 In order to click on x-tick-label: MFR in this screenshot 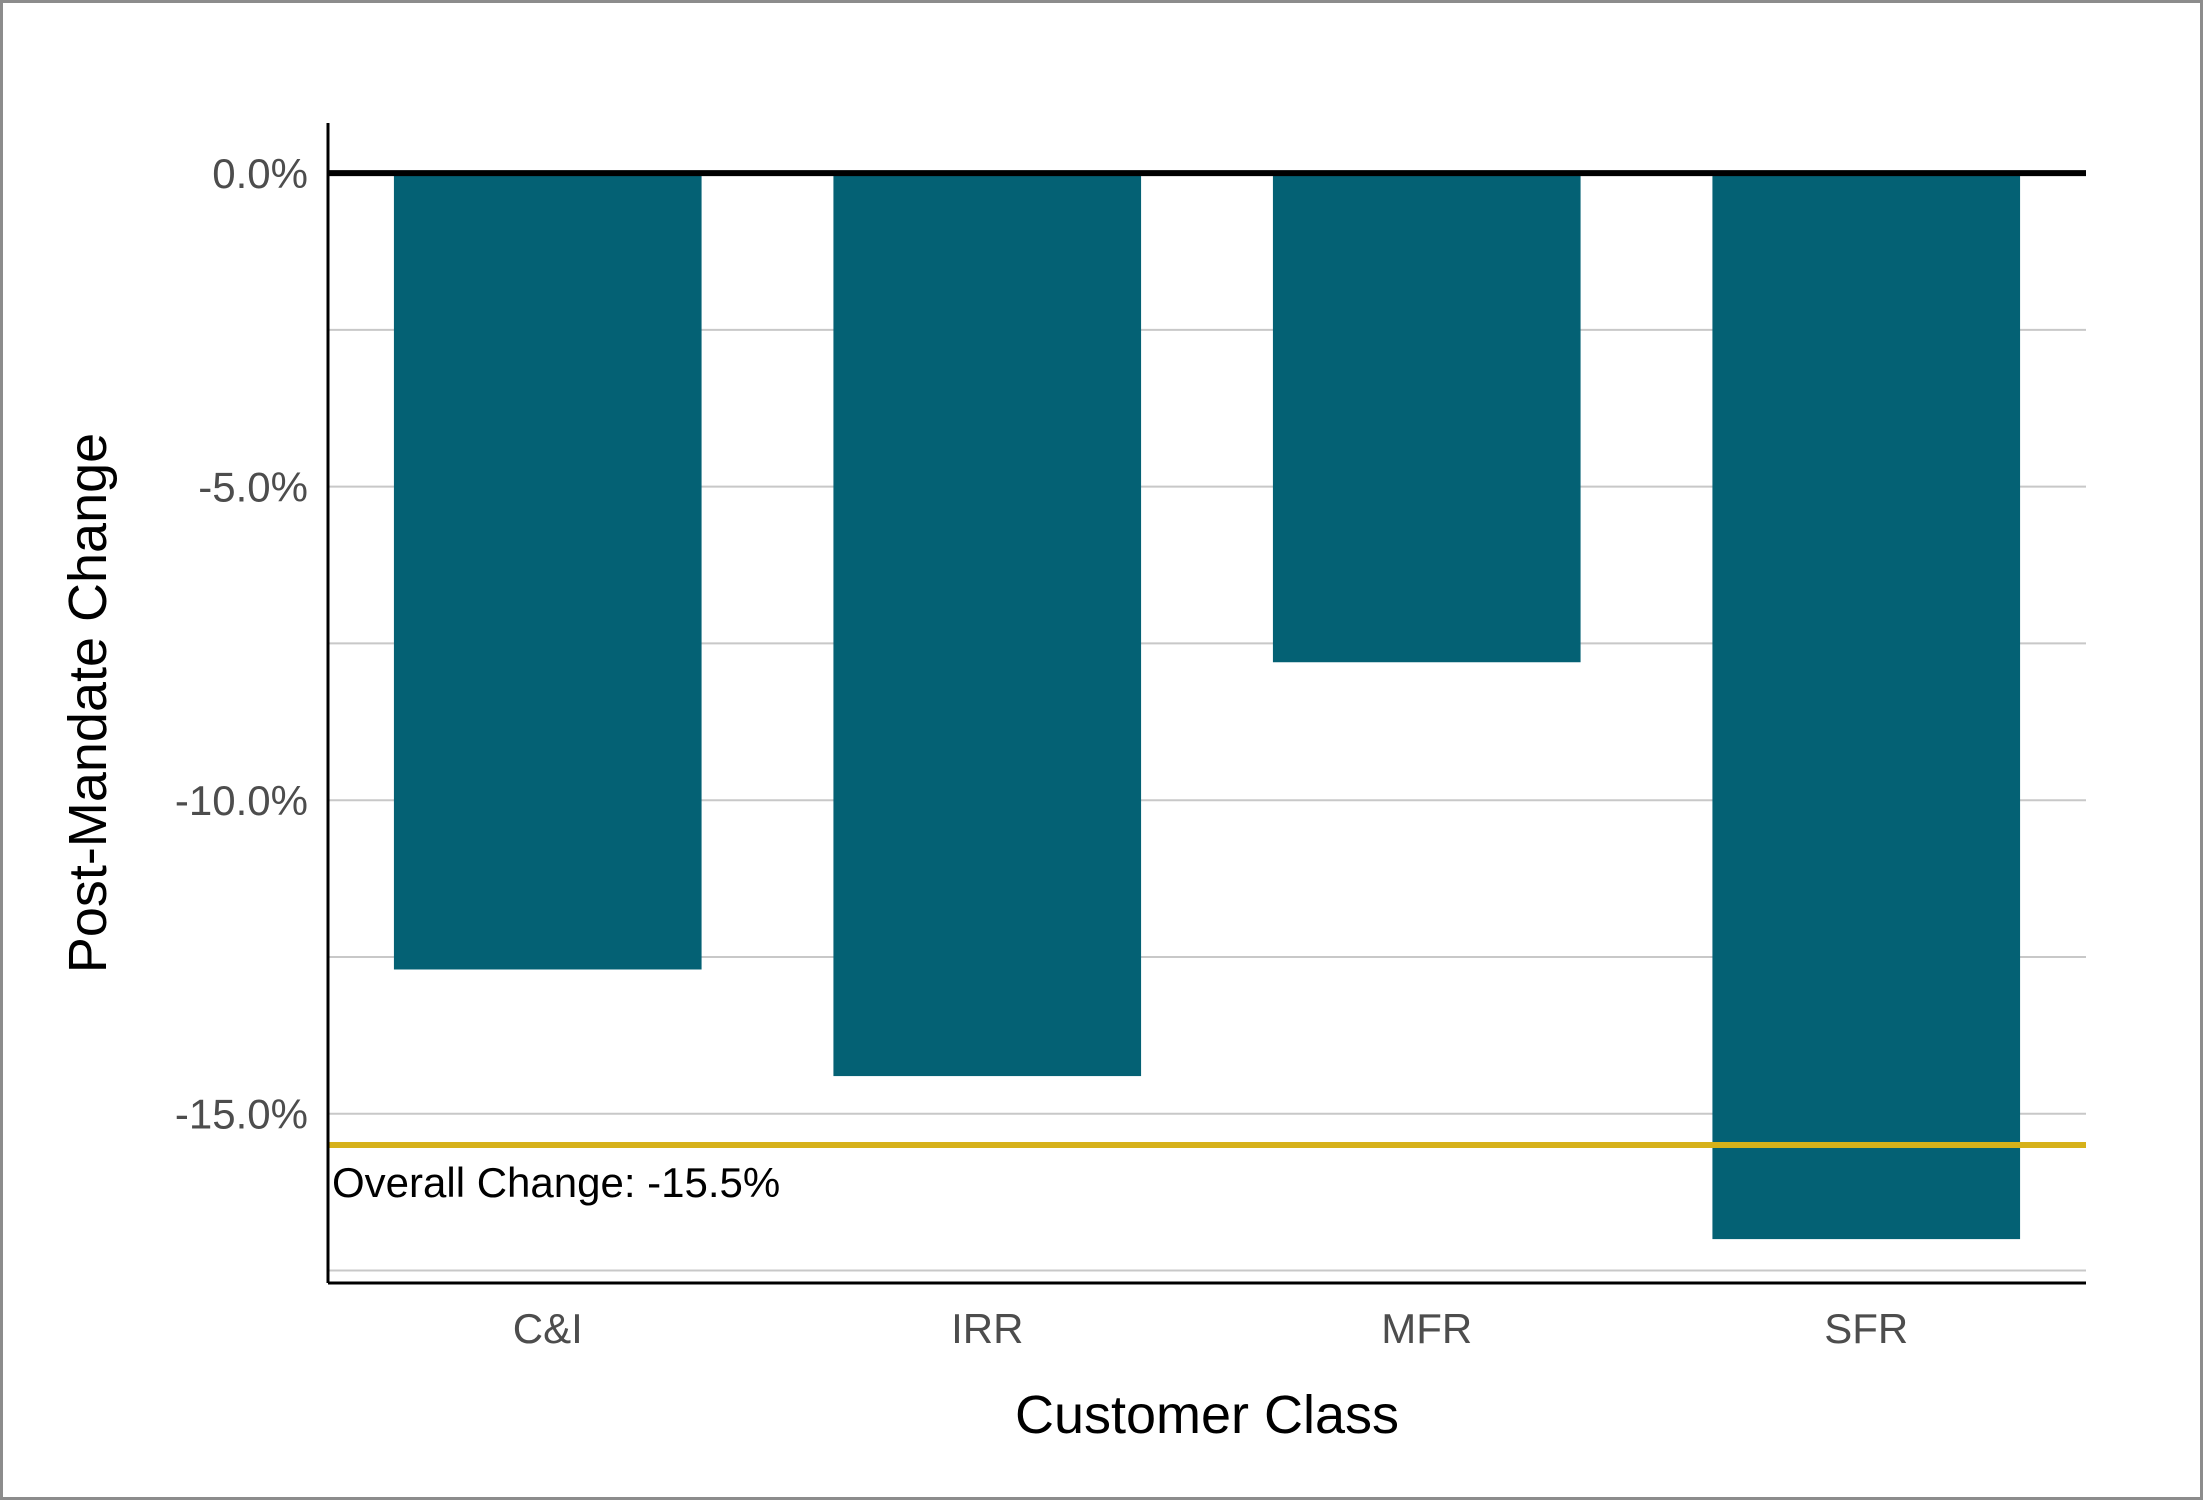, I will do `click(1426, 1328)`.